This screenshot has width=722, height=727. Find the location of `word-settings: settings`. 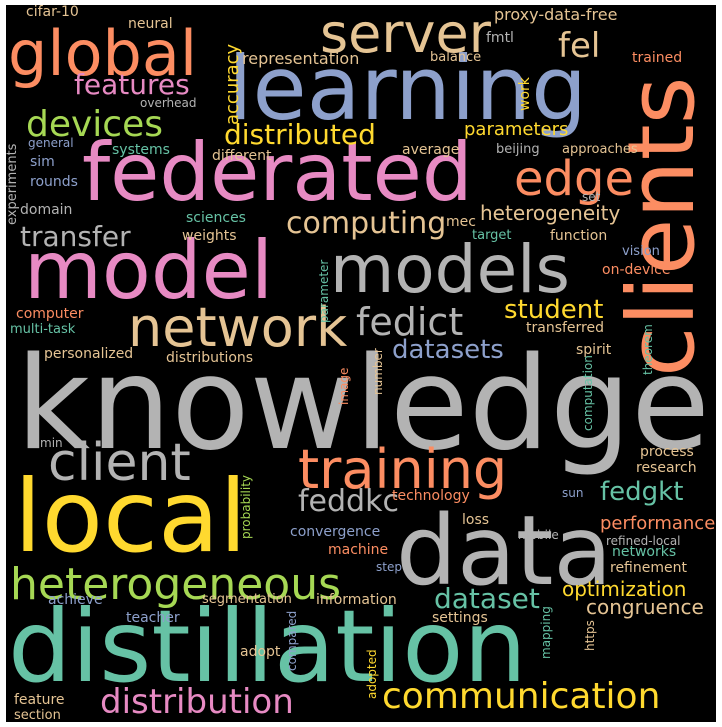

word-settings: settings is located at coordinates (460, 618).